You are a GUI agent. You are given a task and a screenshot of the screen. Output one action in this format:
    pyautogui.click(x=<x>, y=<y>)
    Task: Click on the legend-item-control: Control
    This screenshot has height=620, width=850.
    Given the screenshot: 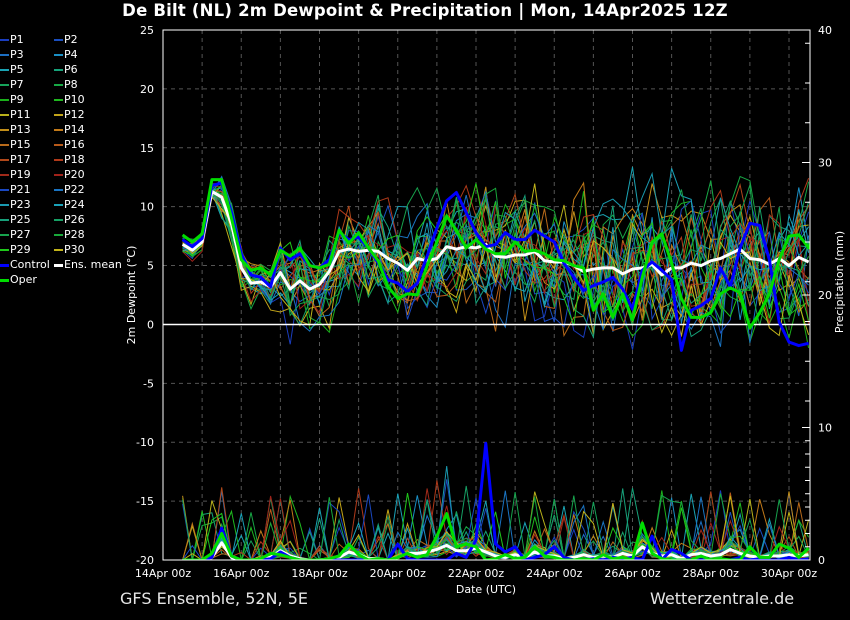 What is the action you would take?
    pyautogui.click(x=25, y=264)
    